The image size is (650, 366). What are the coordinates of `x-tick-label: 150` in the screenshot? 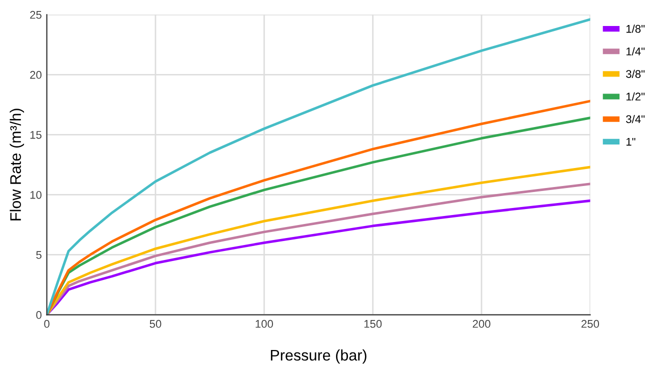 It's located at (373, 324).